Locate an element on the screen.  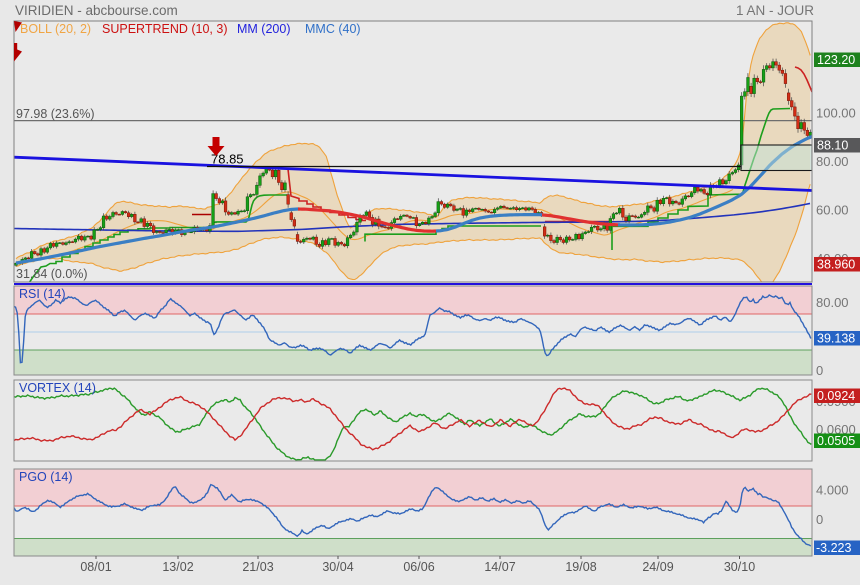
svg-text: 31.84 (0.0%) is located at coordinates (52, 274).